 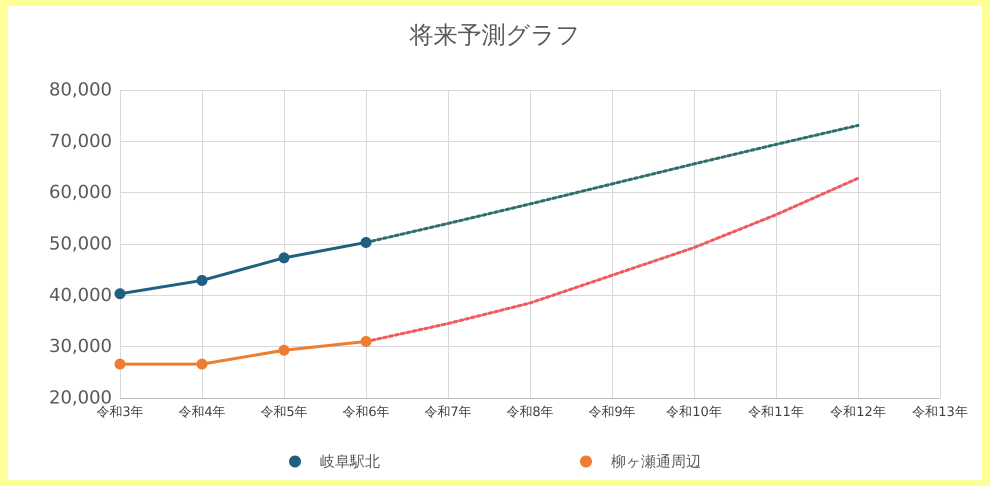 What do you see at coordinates (80, 90) in the screenshot?
I see `y-tick-label: 80,000` at bounding box center [80, 90].